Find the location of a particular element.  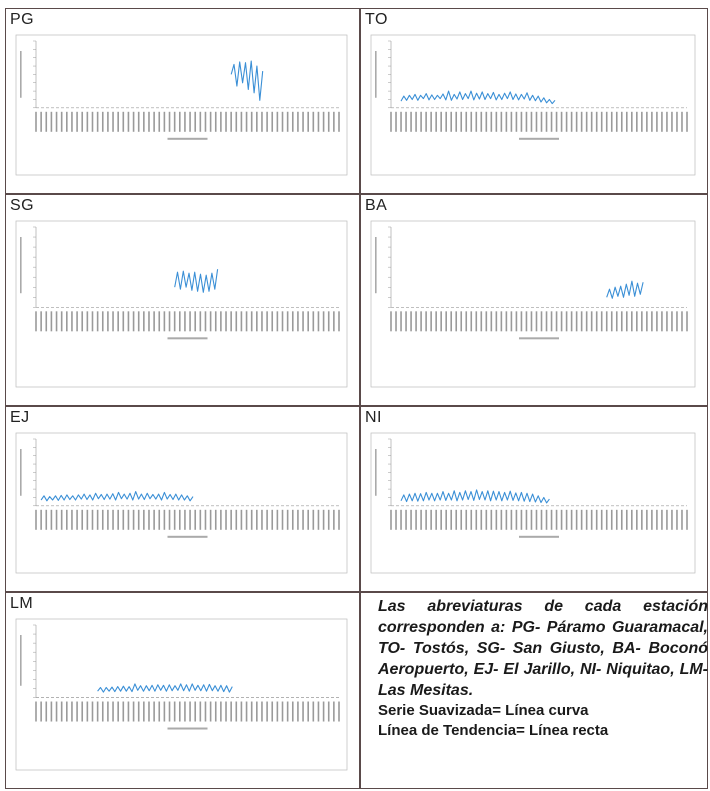

panel-label: SG is located at coordinates (22, 205).